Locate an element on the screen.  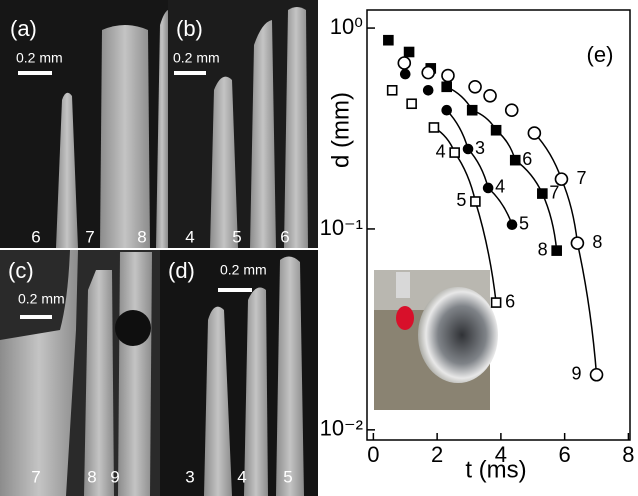
y-tick-label: 10⁰ is located at coordinates (346, 26).